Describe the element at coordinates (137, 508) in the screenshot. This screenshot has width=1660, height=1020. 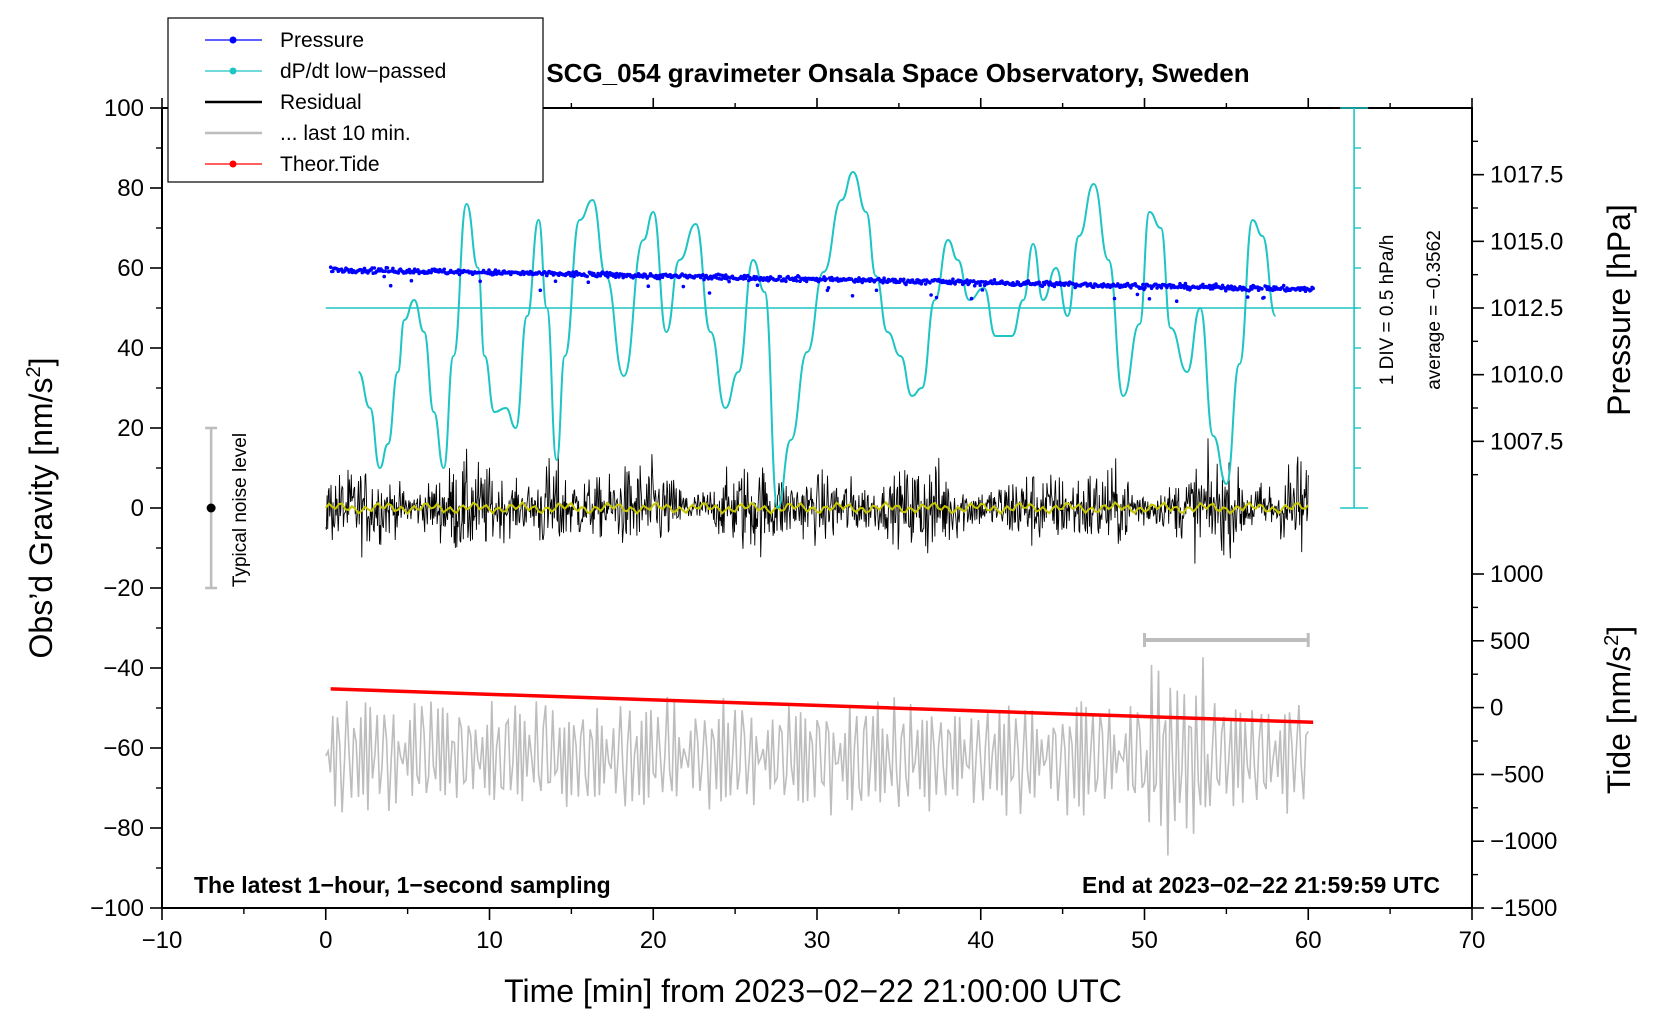
I see `y-tick-label: 0` at that location.